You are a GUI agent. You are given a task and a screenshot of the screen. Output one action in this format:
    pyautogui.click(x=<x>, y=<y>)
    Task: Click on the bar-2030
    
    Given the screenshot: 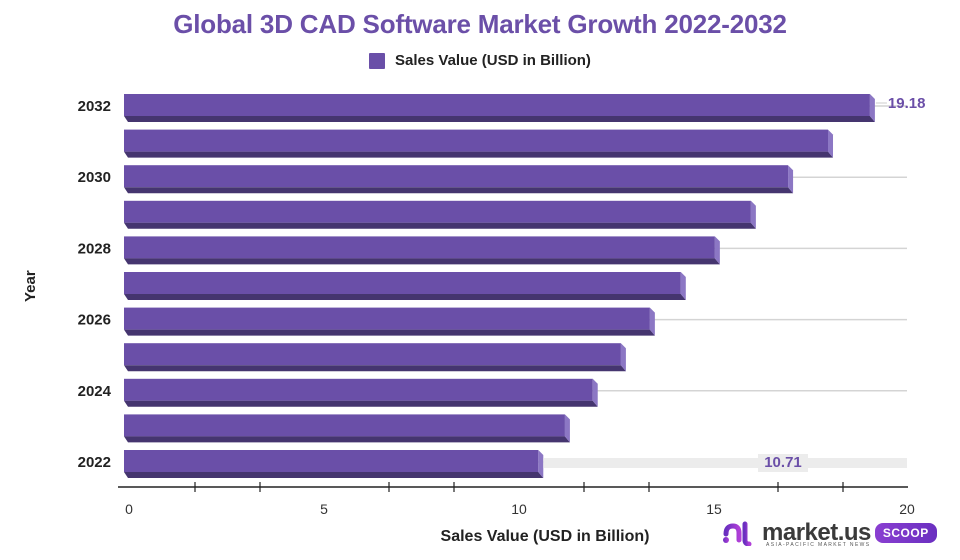 What is the action you would take?
    pyautogui.click(x=459, y=179)
    